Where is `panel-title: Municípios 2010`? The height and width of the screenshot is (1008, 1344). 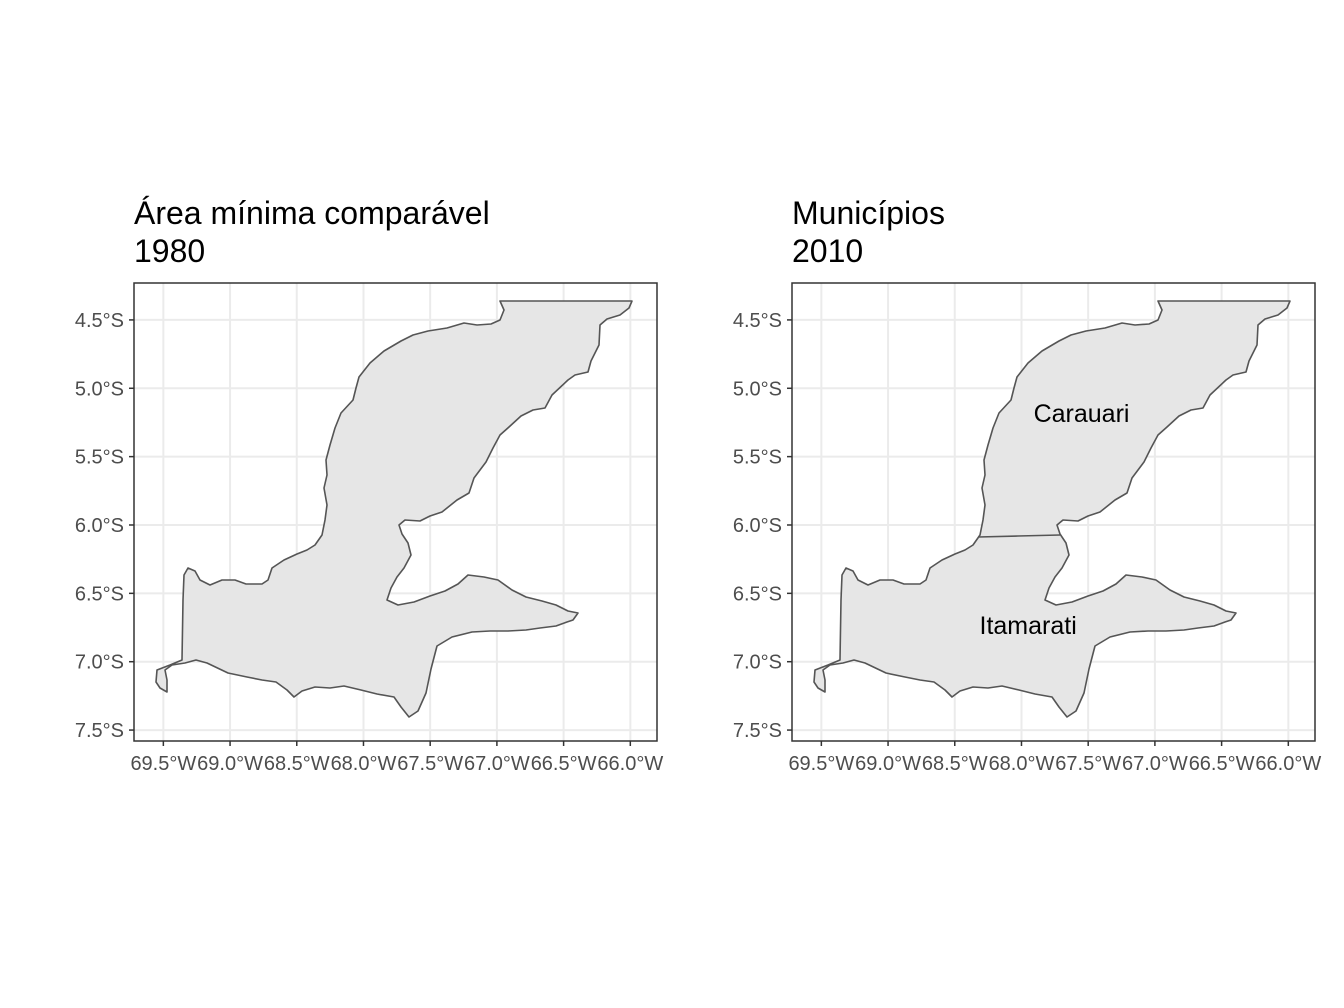 panel-title: Municípios 2010 is located at coordinates (868, 232).